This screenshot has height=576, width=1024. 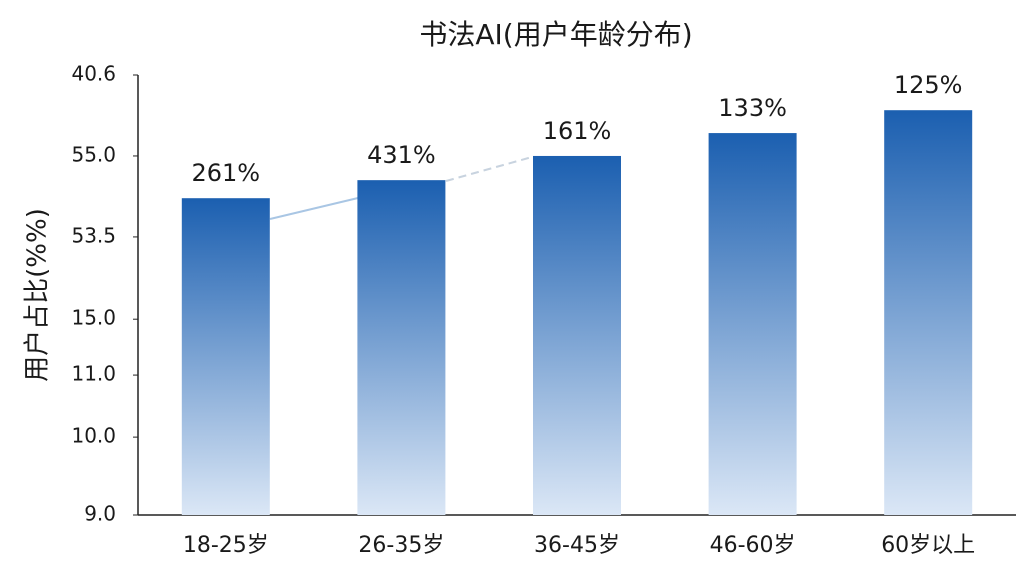 I want to click on y-tick-label: 55.0, so click(x=93, y=154).